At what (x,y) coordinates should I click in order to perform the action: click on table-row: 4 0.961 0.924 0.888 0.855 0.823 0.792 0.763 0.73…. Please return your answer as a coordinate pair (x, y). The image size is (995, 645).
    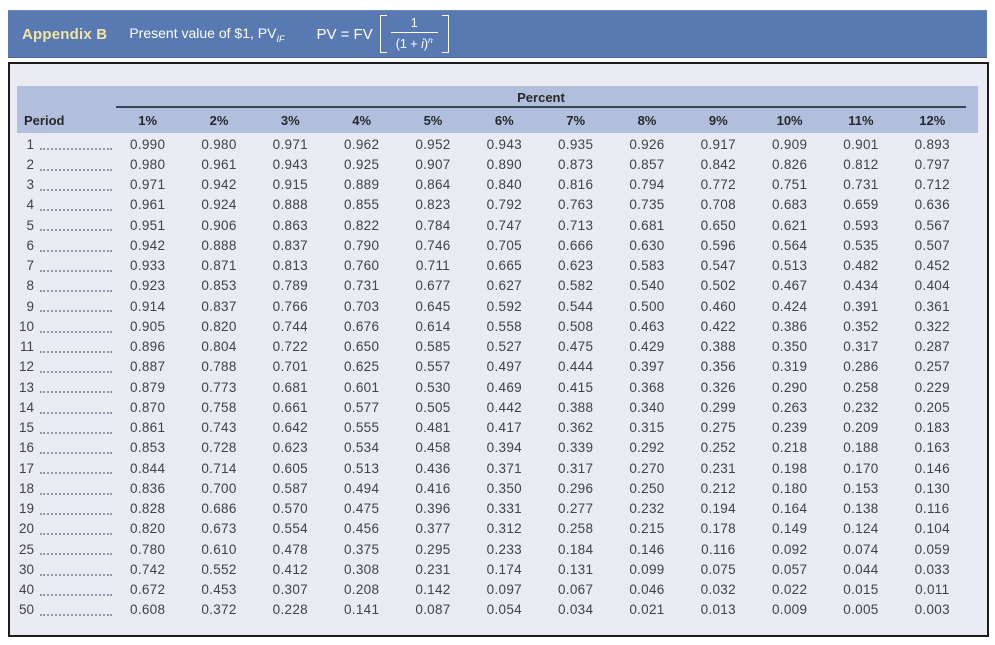
    Looking at the image, I should click on (498, 205).